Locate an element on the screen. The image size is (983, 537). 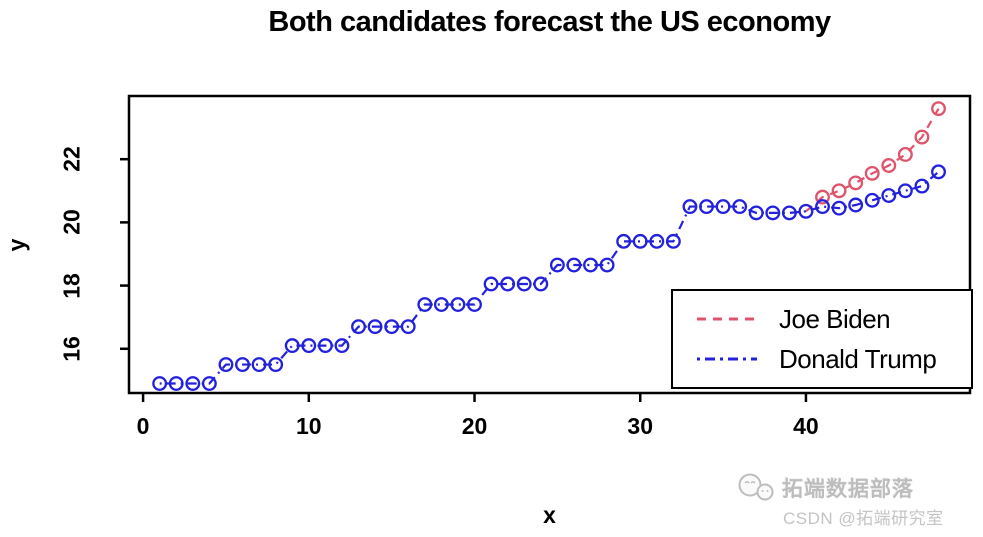
watermark-brand: 拓端数据部落 is located at coordinates (848, 489).